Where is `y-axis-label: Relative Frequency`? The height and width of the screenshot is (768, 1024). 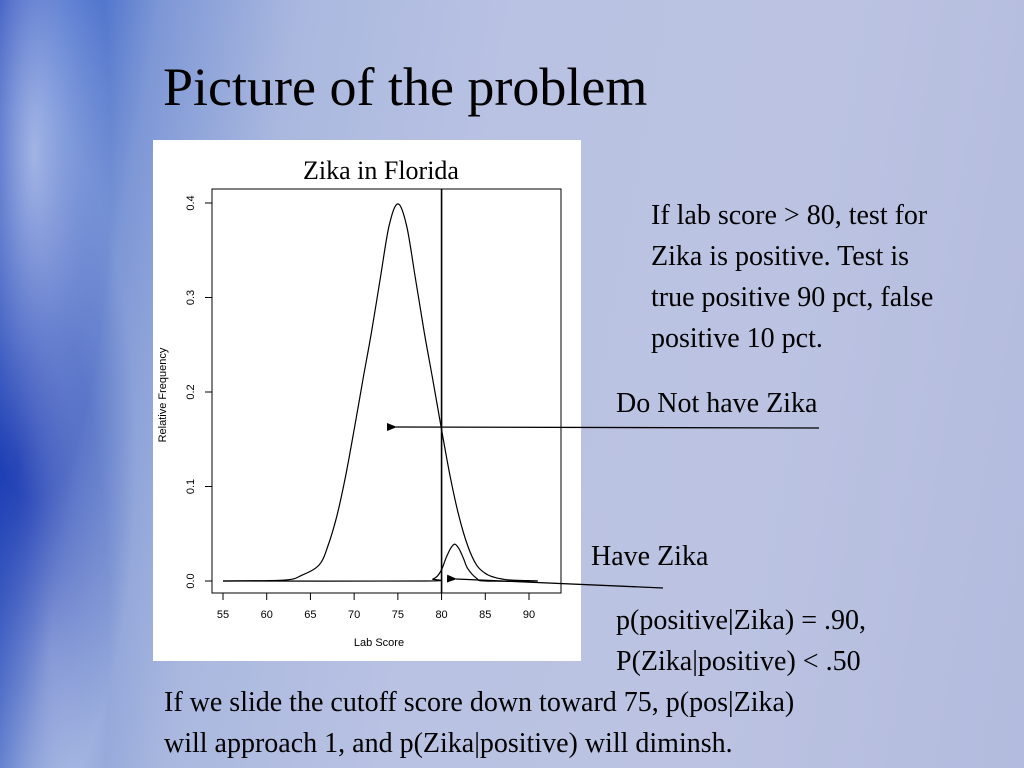 y-axis-label: Relative Frequency is located at coordinates (163, 394).